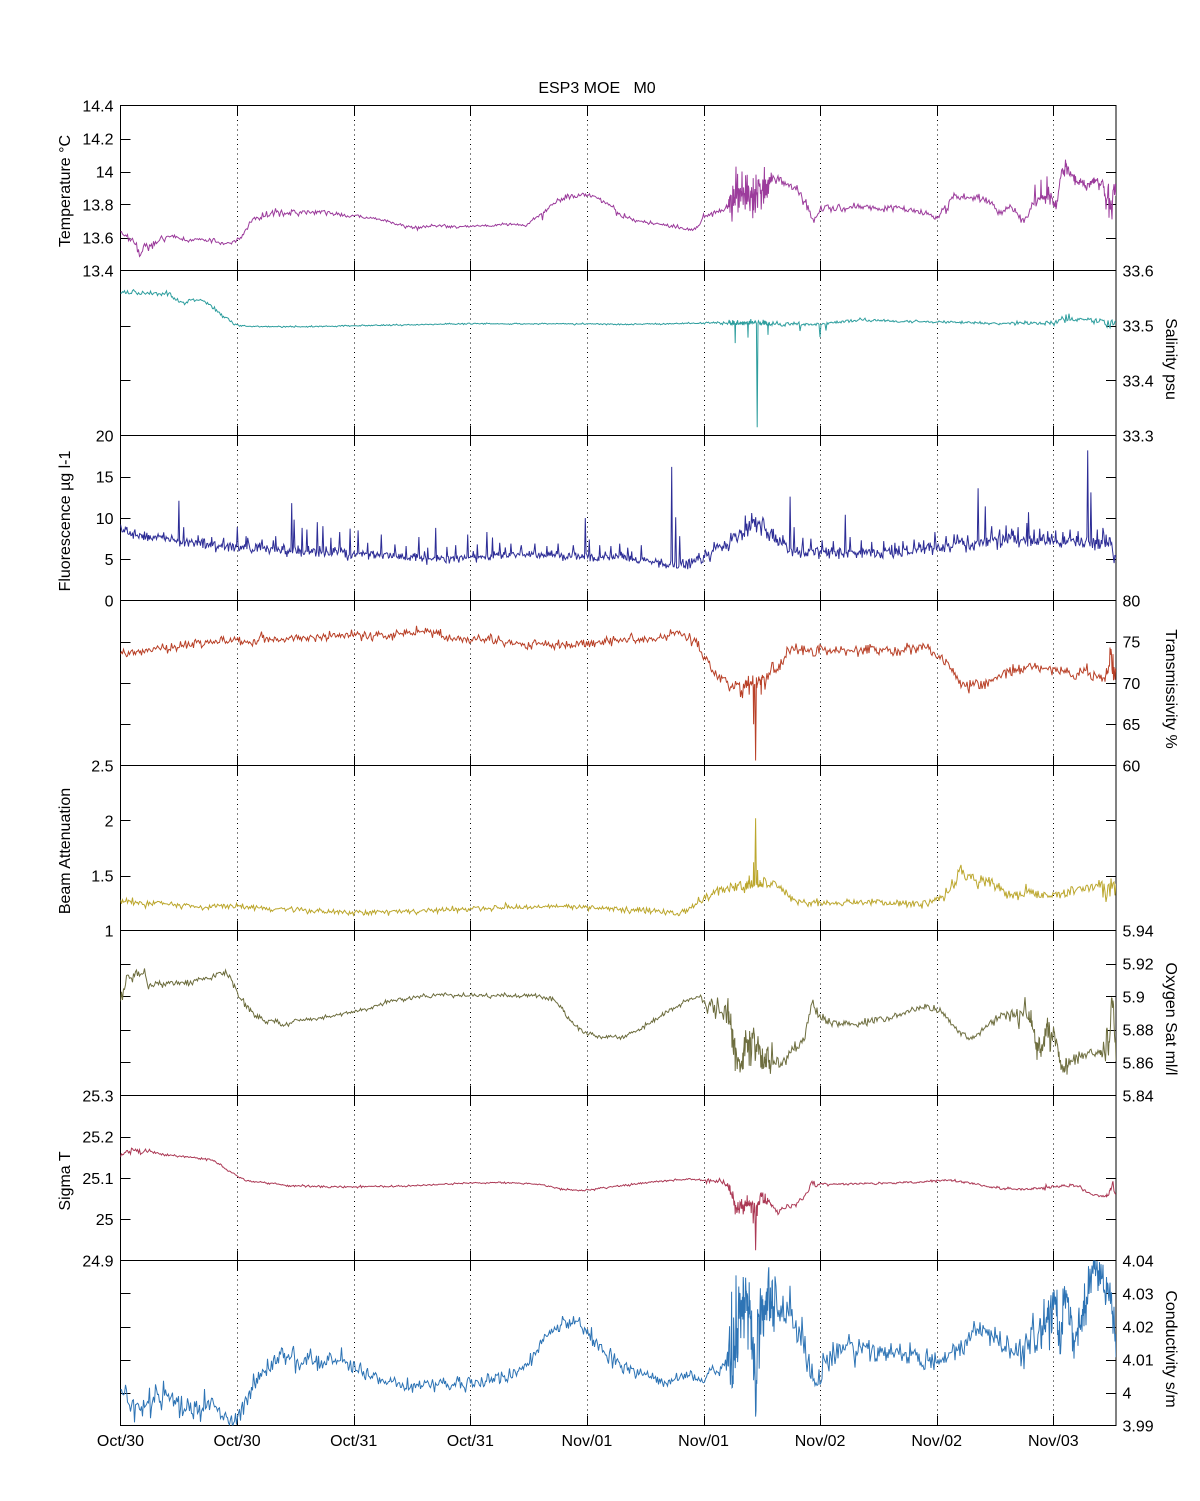  I want to click on svg-text: 75, so click(1132, 643).